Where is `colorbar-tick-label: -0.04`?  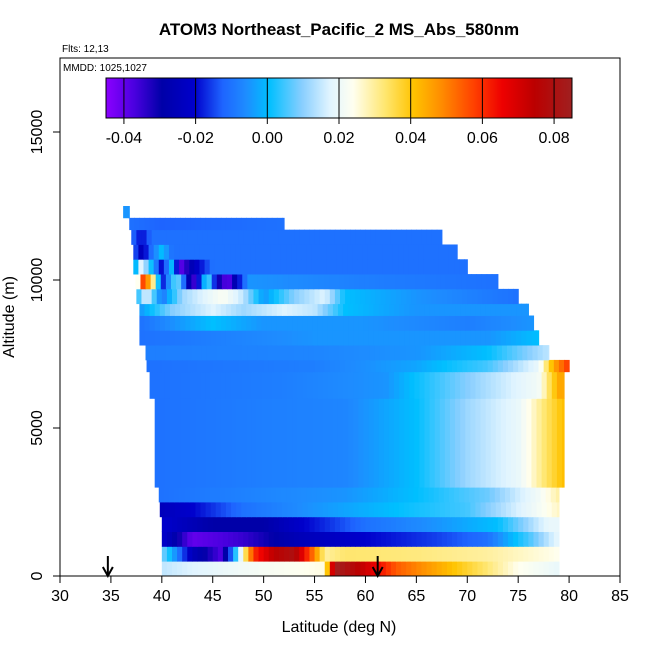 colorbar-tick-label: -0.04 is located at coordinates (124, 138).